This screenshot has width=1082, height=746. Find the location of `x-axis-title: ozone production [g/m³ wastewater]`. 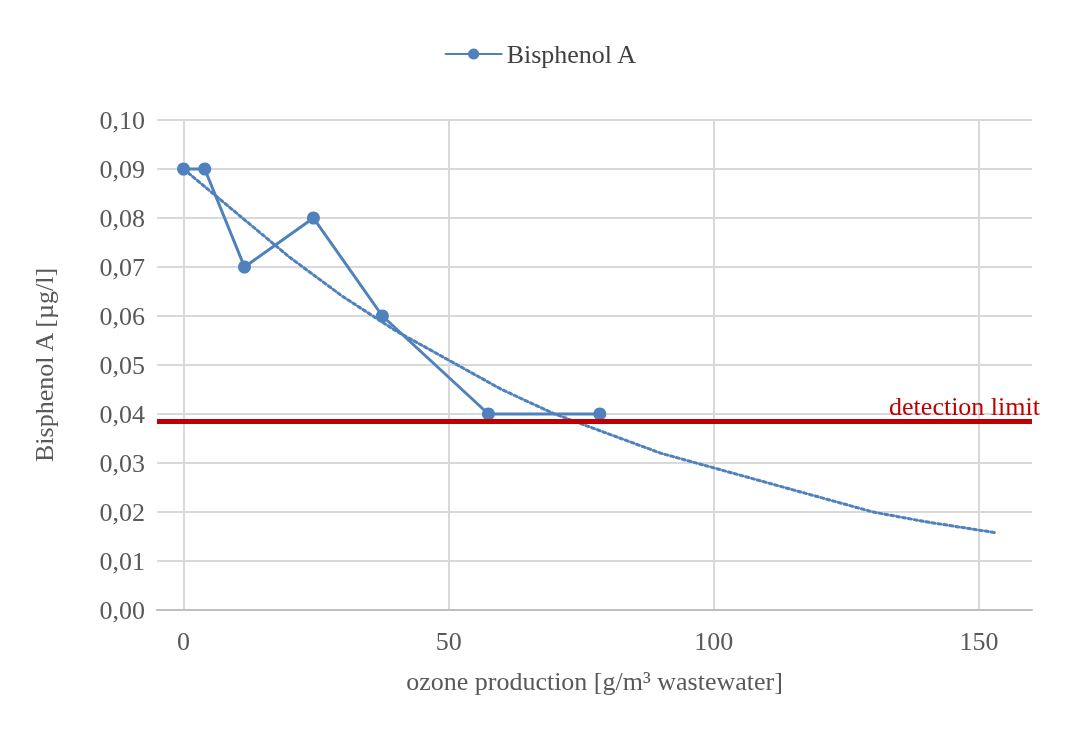

x-axis-title: ozone production [g/m³ wastewater] is located at coordinates (594, 681).